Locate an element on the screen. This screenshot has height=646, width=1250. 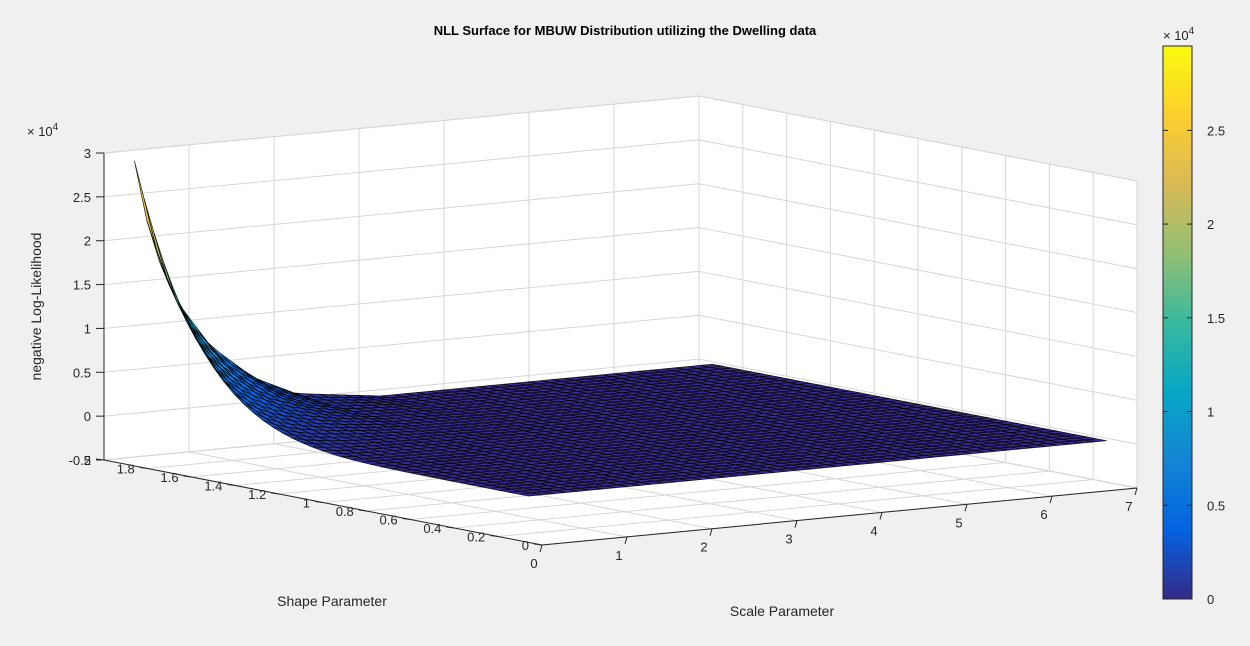
y-tick-label: 0.6 is located at coordinates (389, 520).